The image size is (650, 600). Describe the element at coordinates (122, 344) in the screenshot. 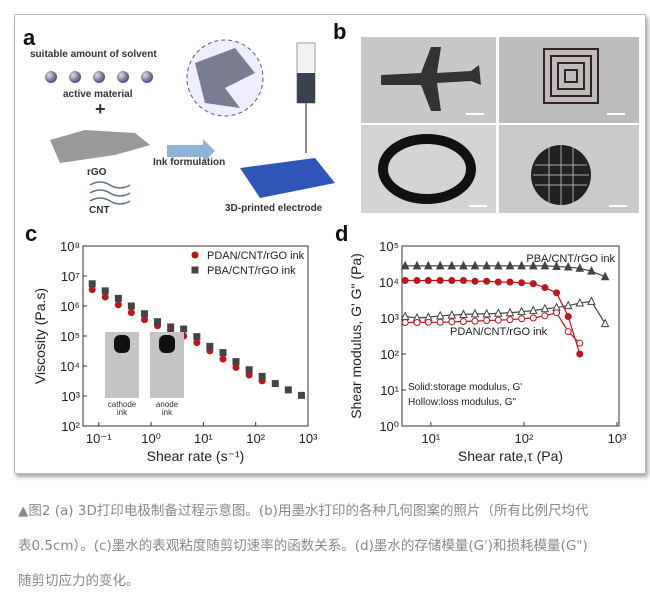

I see `vial-cap` at that location.